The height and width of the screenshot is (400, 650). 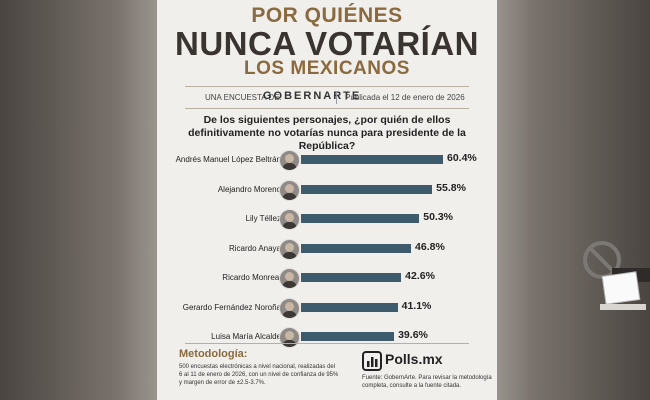 What do you see at coordinates (213, 354) in the screenshot?
I see `methodology-title: Metodología:` at bounding box center [213, 354].